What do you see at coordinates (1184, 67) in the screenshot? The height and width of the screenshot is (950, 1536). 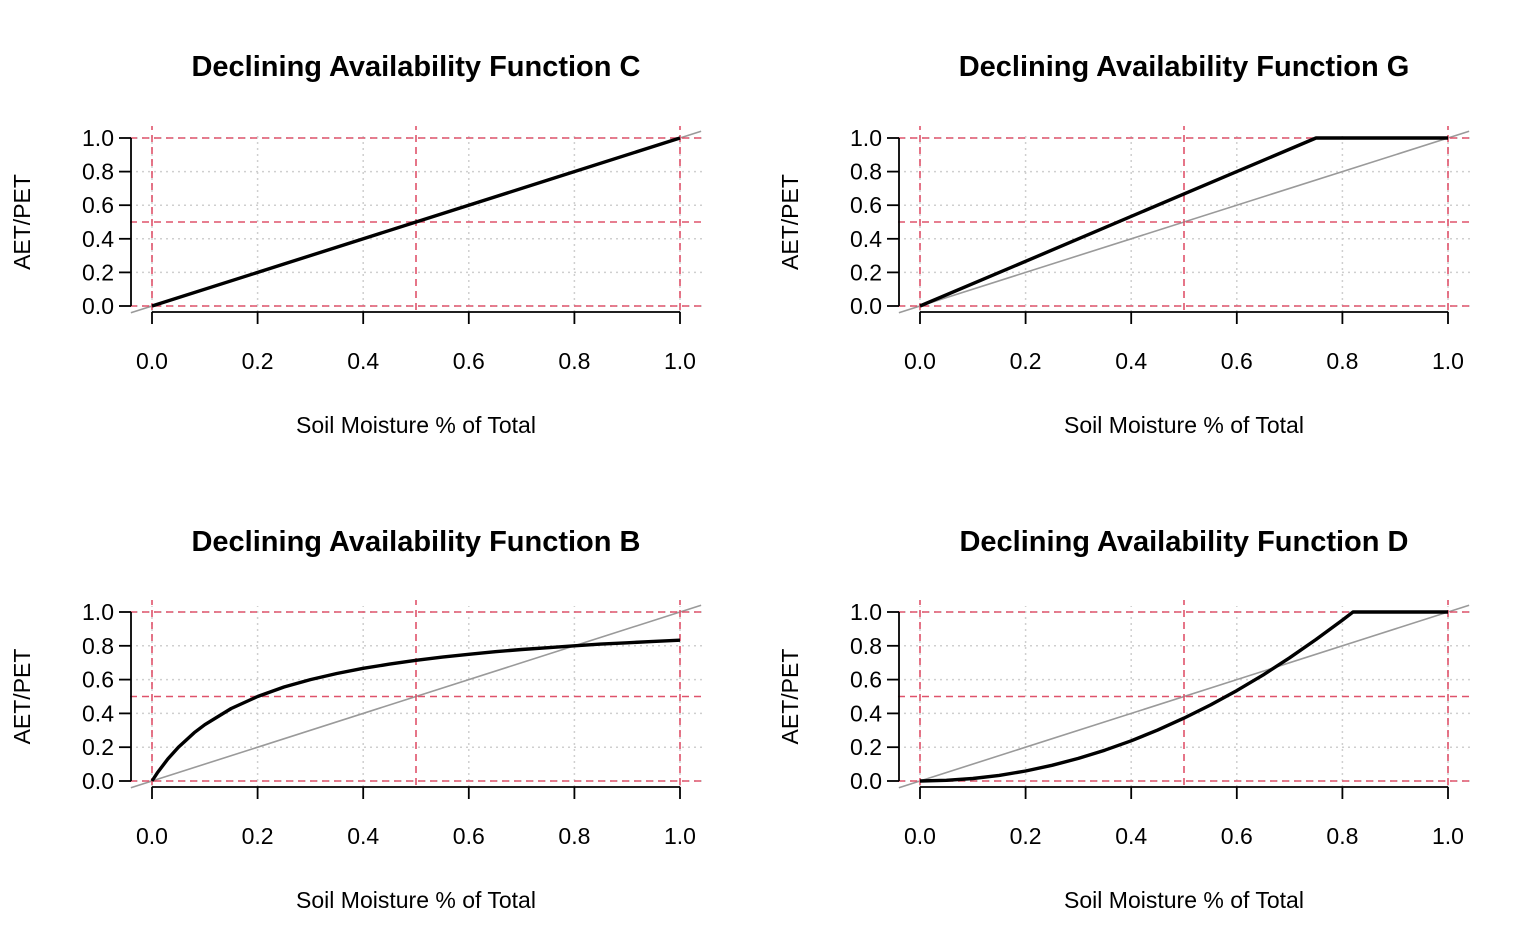 I see `chart-title: Declining Availability Function G` at bounding box center [1184, 67].